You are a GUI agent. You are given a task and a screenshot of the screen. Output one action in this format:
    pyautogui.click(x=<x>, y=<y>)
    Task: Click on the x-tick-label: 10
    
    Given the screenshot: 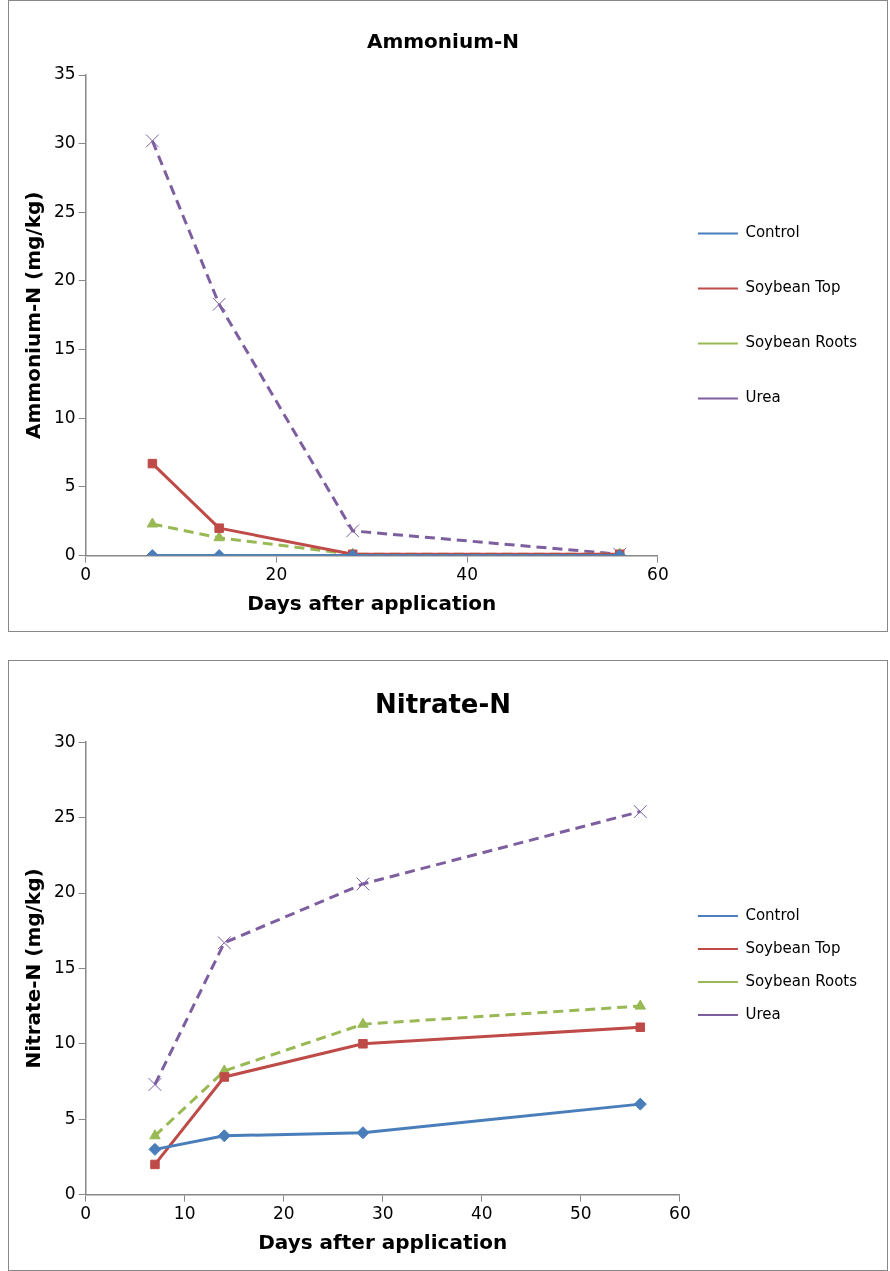 What is the action you would take?
    pyautogui.click(x=184, y=1213)
    